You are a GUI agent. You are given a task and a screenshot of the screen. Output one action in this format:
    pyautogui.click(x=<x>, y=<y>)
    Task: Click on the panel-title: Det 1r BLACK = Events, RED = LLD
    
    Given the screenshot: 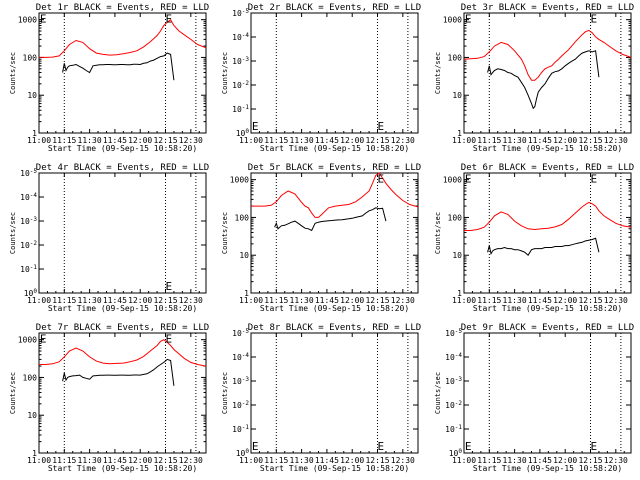 What is the action you would take?
    pyautogui.click(x=122, y=8)
    